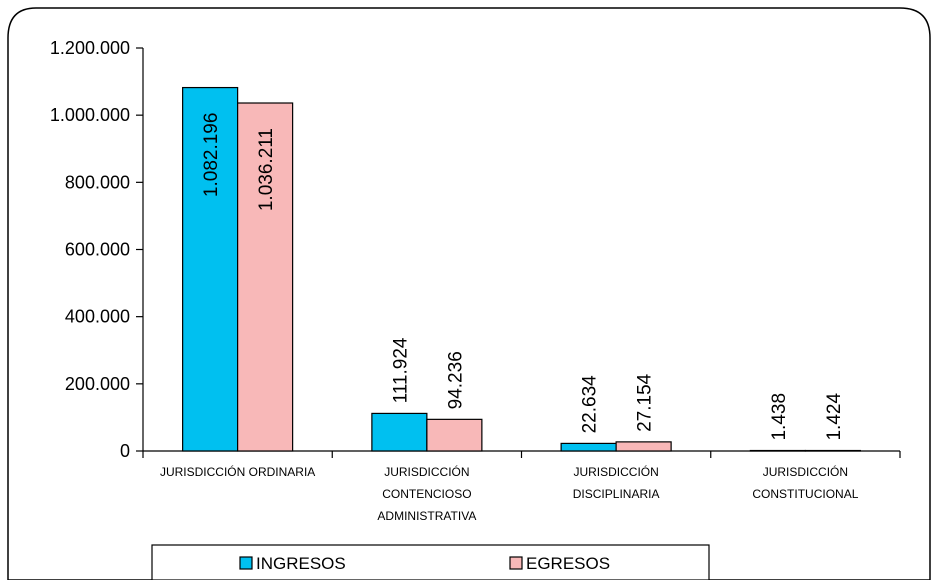 The width and height of the screenshot is (935, 580). I want to click on legend-swatch-egresos, so click(516, 563).